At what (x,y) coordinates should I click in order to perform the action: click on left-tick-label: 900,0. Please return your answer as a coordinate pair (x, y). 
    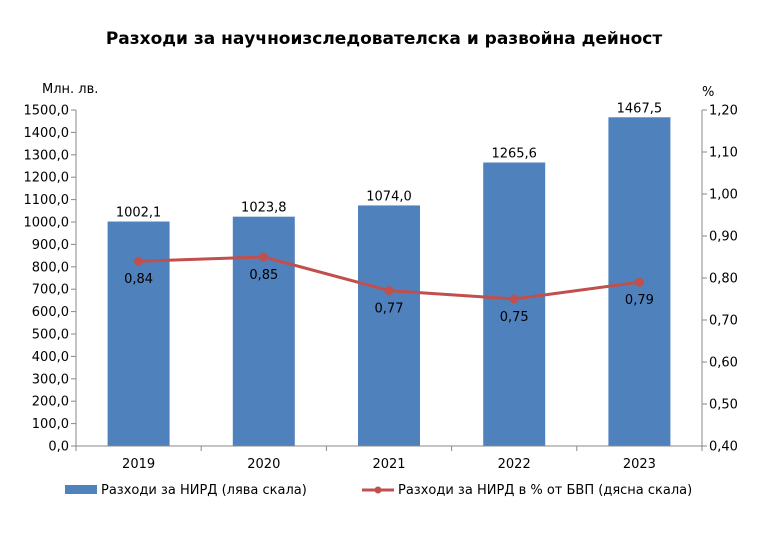
    Looking at the image, I should click on (50, 245).